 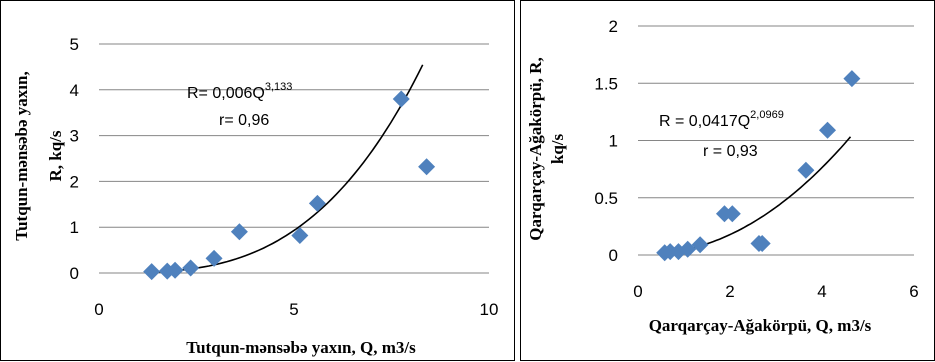 I want to click on correlation-label: r = 0,93, so click(x=730, y=151).